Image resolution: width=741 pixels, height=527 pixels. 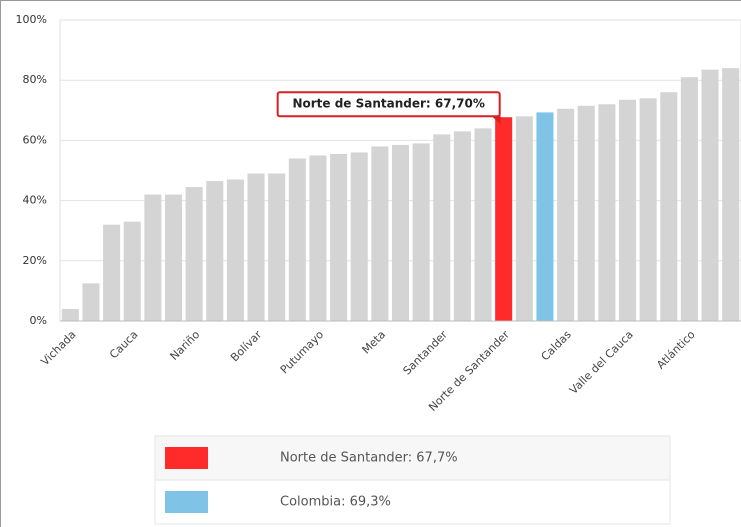 I want to click on tooltip-text: Norte de Santander: 67,70%, so click(x=388, y=104).